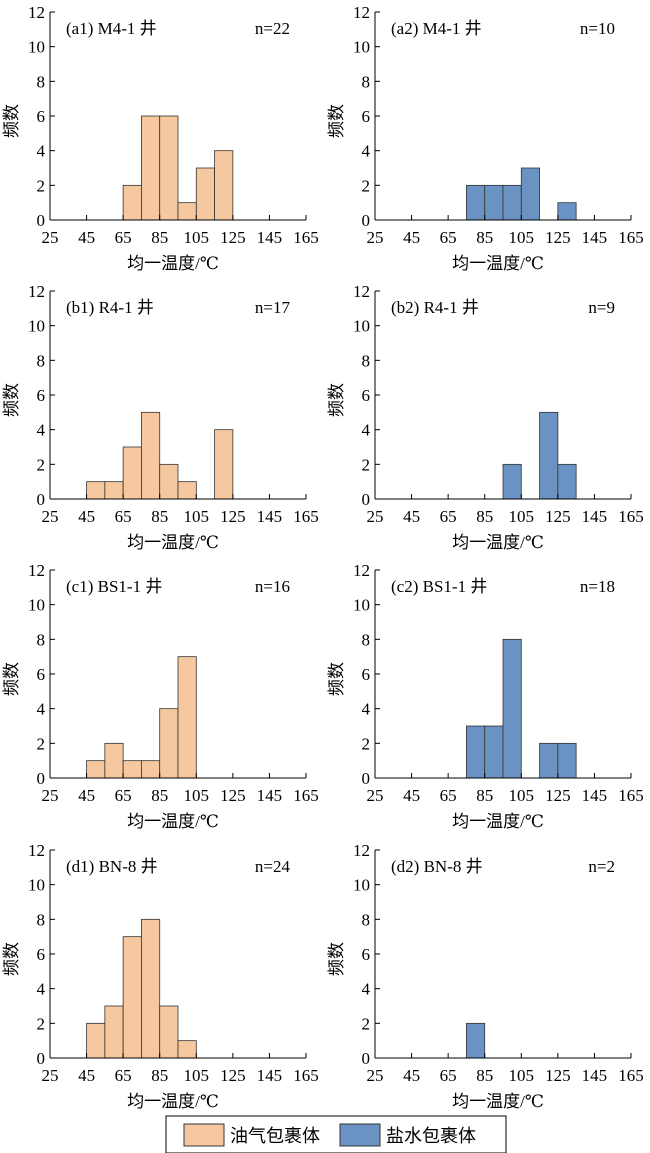 This screenshot has width=650, height=1153. What do you see at coordinates (272, 28) in the screenshot?
I see `sample-count: n=22` at bounding box center [272, 28].